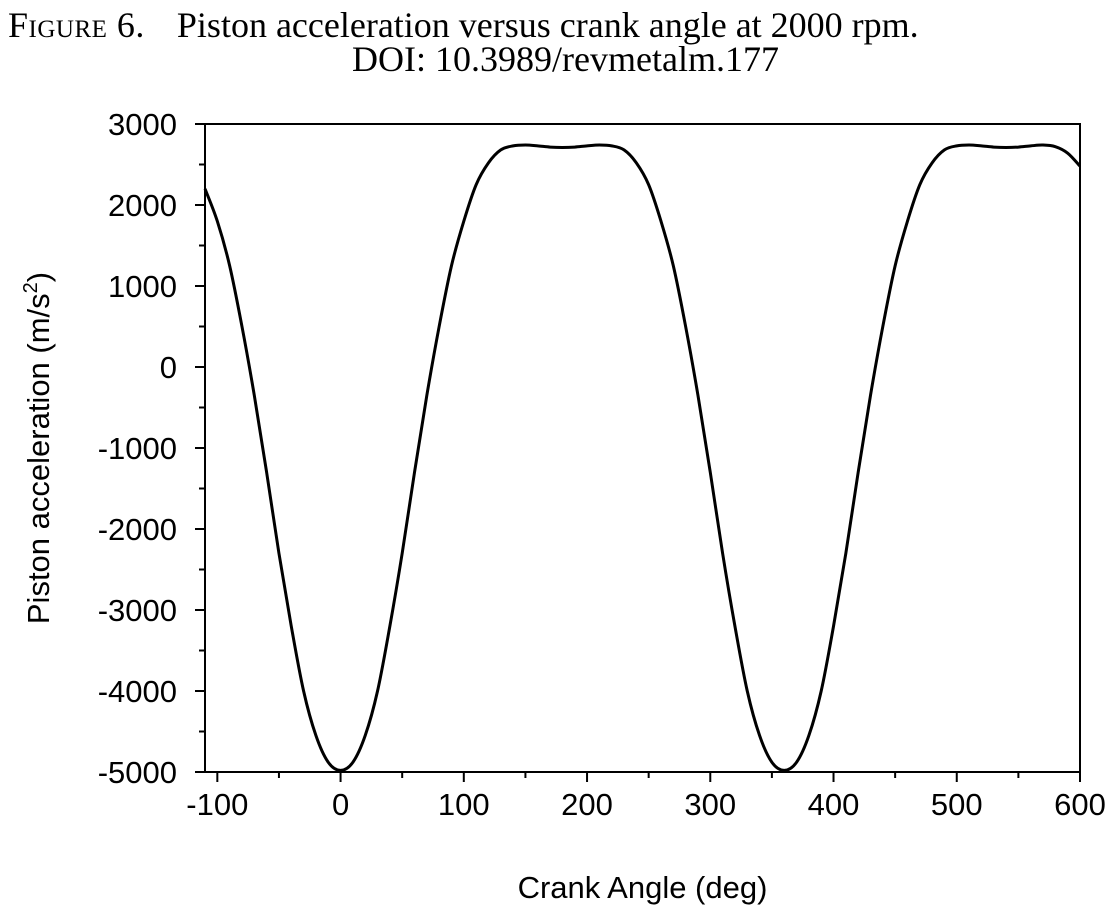 This screenshot has width=1115, height=917. What do you see at coordinates (1080, 804) in the screenshot?
I see `x-tick-label: 600` at bounding box center [1080, 804].